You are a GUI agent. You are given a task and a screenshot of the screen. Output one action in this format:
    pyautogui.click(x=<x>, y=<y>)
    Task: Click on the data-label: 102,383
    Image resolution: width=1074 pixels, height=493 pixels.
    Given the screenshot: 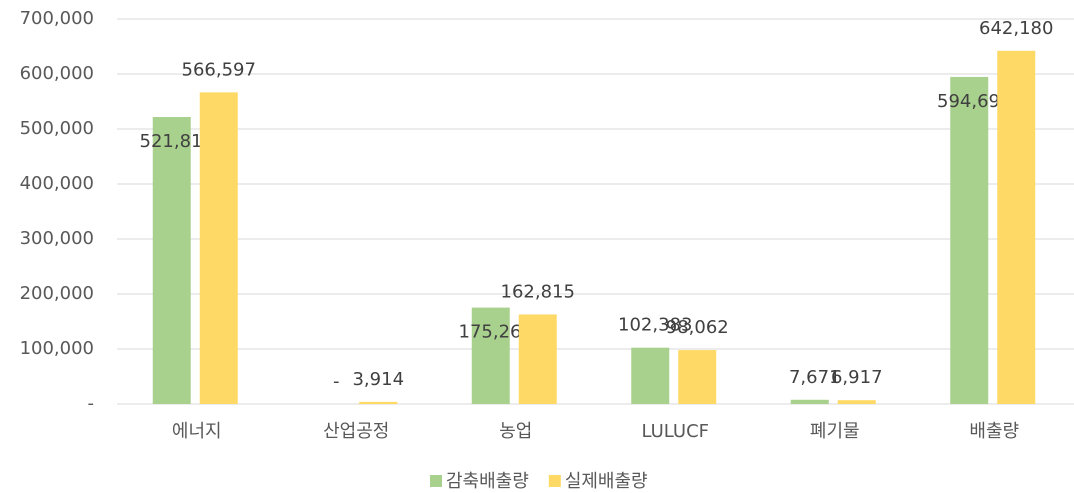 What is the action you would take?
    pyautogui.click(x=655, y=325)
    